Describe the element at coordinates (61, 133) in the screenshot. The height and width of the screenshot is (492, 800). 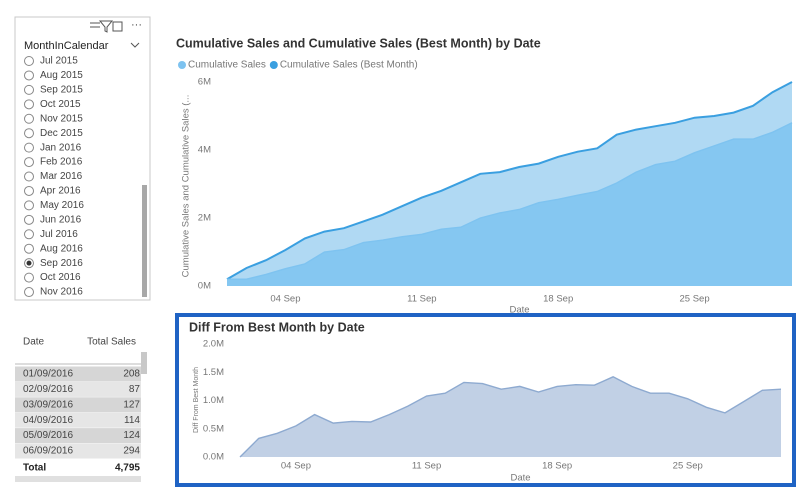
I see `slicer-item-label: Dec 2015` at that location.